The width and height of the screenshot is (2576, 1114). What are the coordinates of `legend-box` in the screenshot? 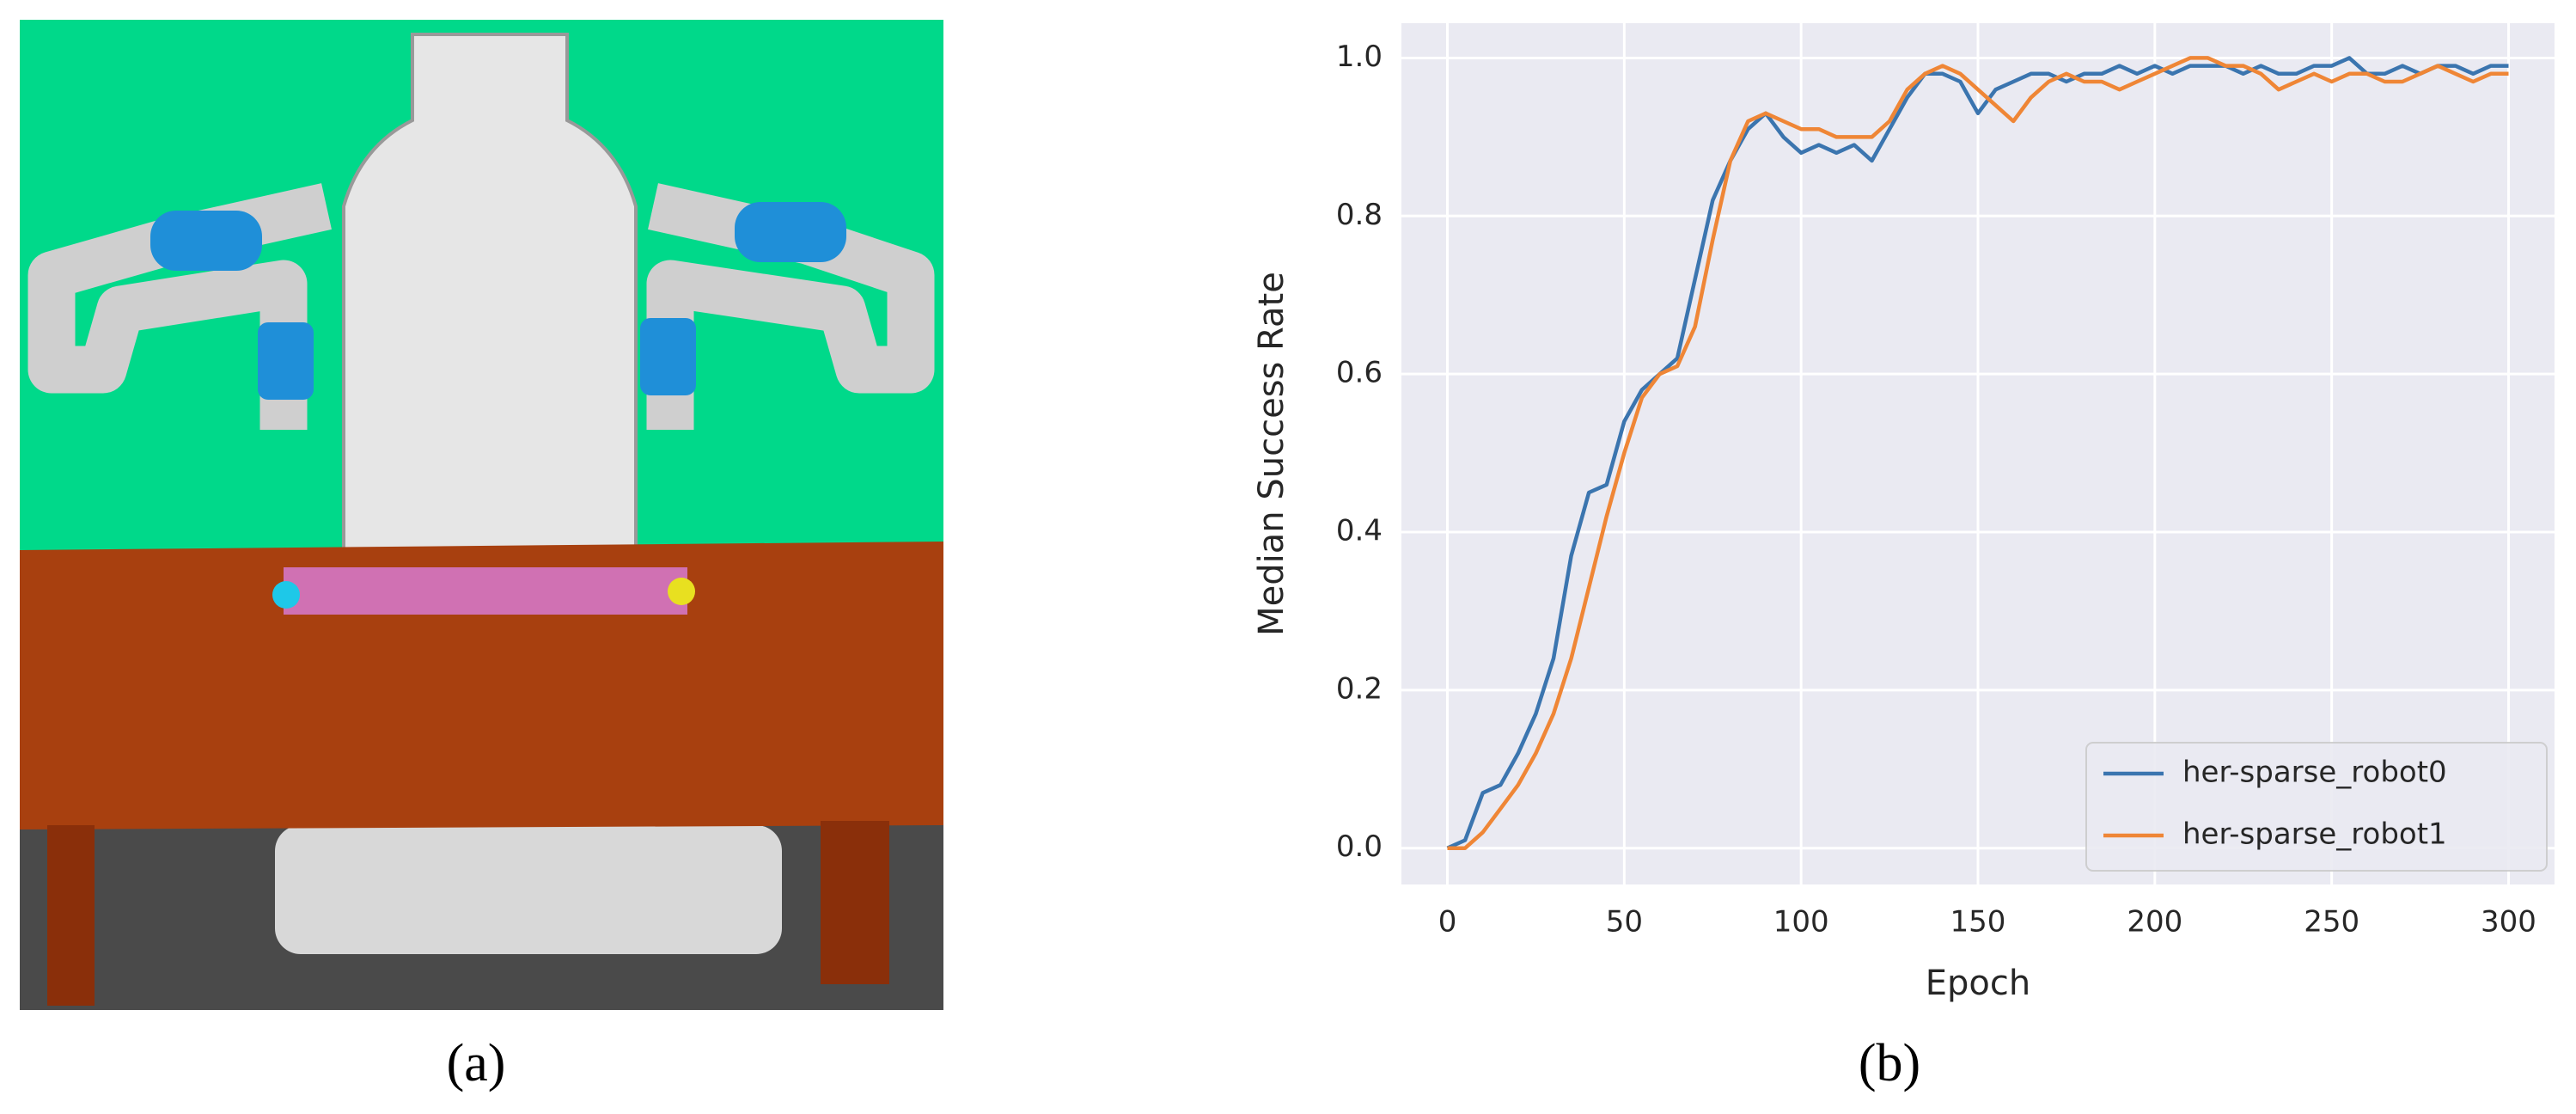 It's located at (2316, 807).